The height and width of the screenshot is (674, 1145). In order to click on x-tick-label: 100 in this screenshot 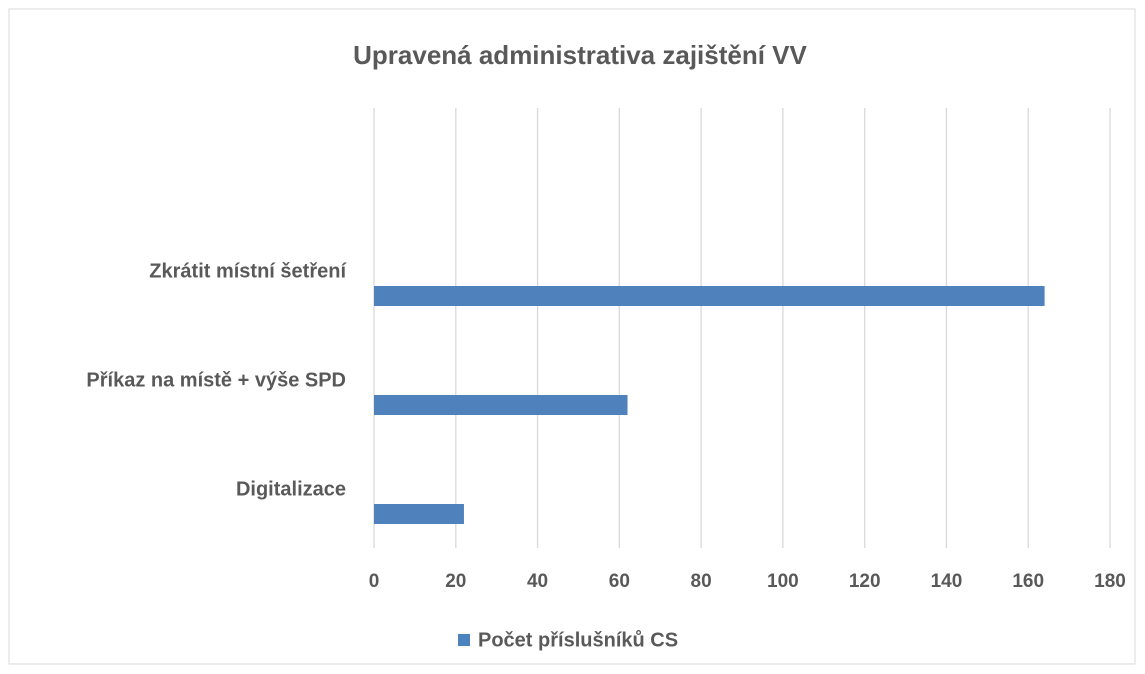, I will do `click(783, 581)`.